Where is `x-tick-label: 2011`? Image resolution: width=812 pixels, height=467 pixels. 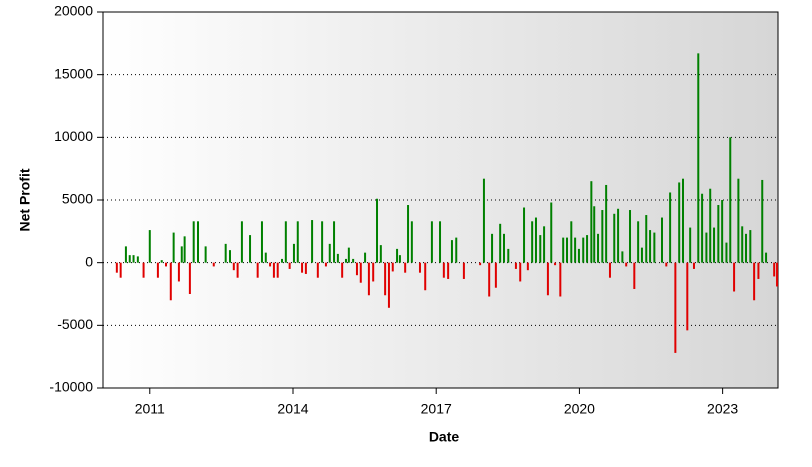
x-tick-label: 2011 is located at coordinates (150, 409).